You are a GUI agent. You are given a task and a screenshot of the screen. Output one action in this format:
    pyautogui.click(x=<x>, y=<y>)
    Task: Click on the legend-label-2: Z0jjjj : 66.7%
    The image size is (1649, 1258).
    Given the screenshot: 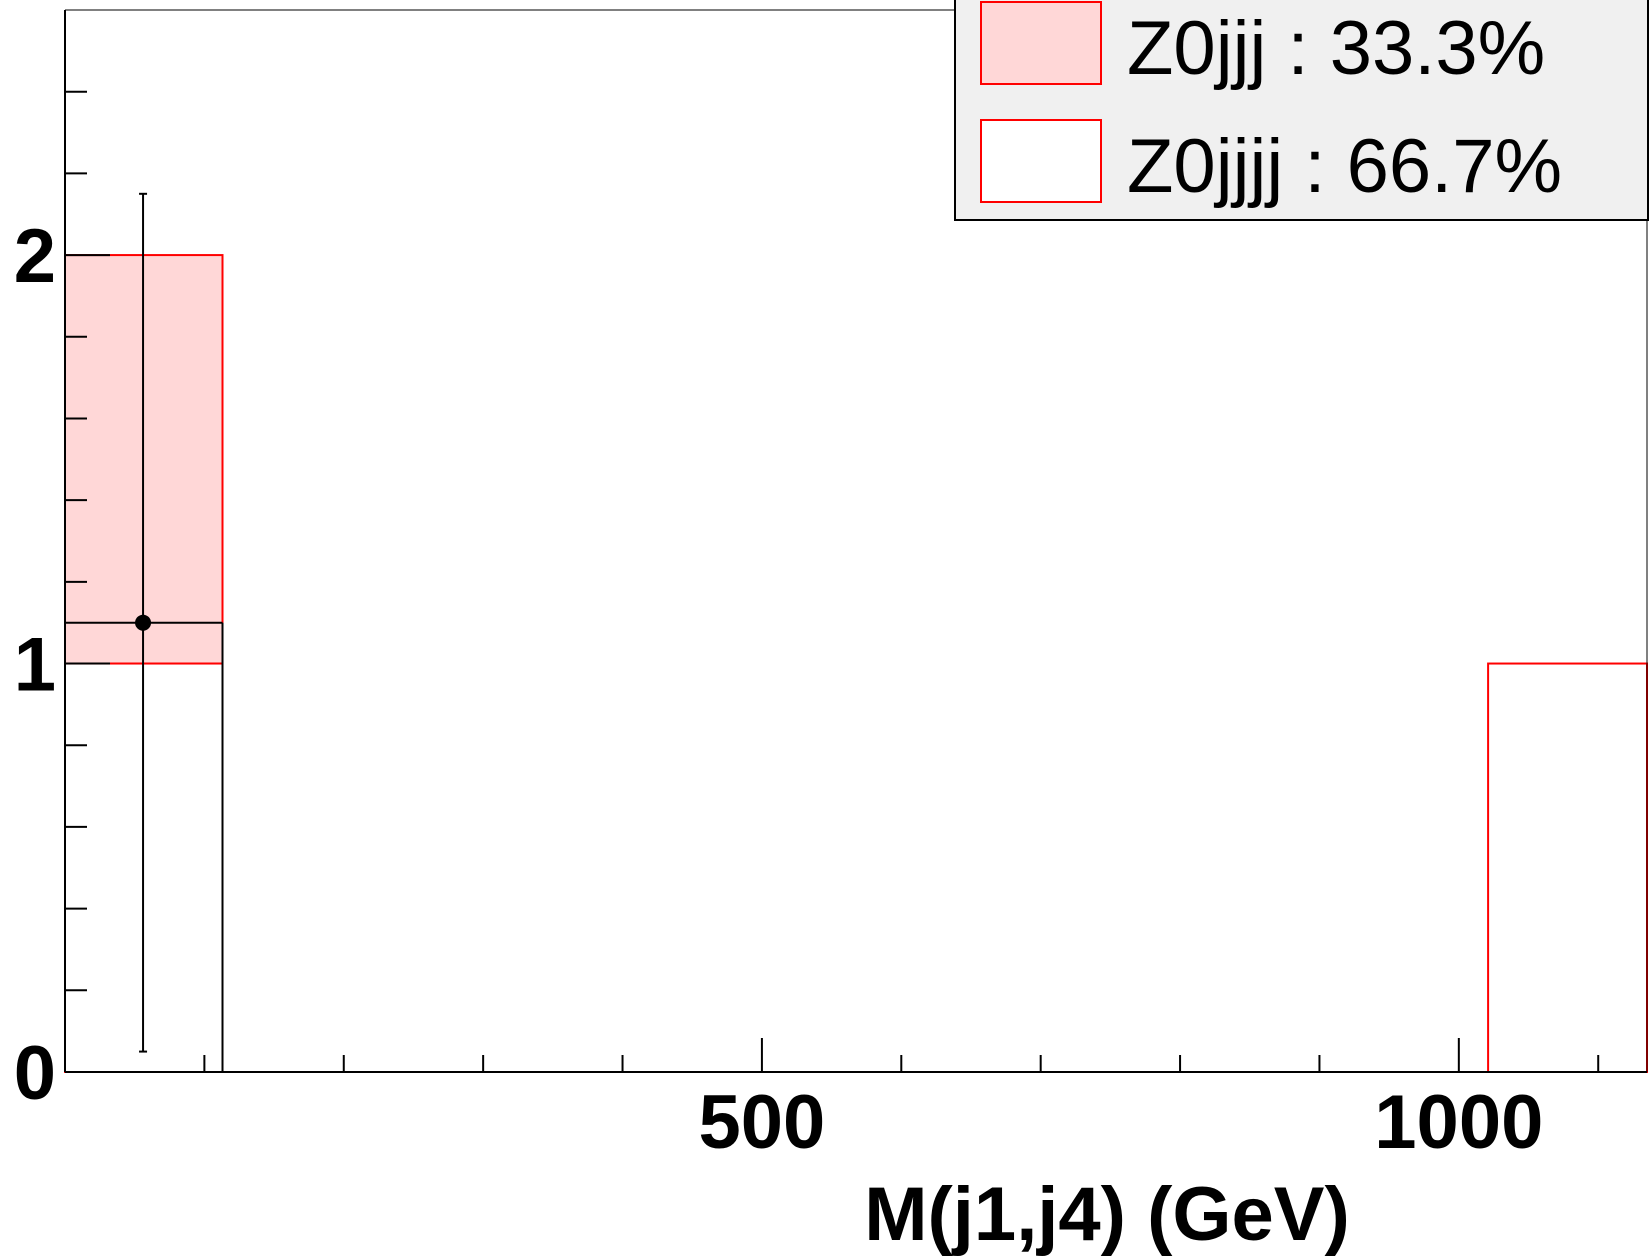 What is the action you would take?
    pyautogui.click(x=1344, y=166)
    